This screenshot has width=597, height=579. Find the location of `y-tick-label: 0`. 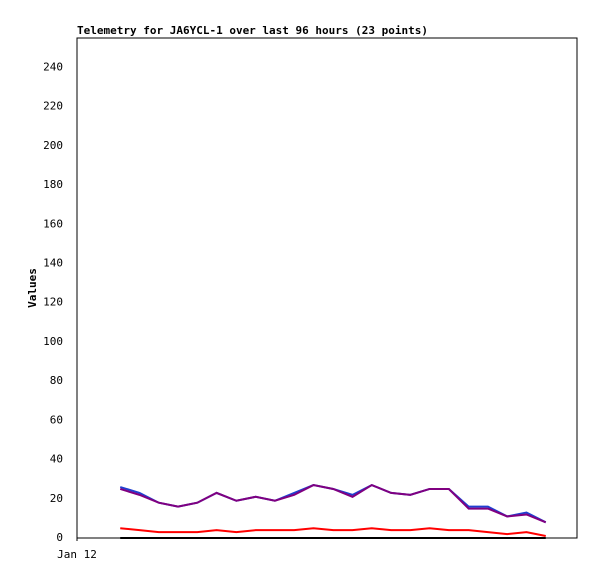

y-tick-label: 0 is located at coordinates (59, 537).